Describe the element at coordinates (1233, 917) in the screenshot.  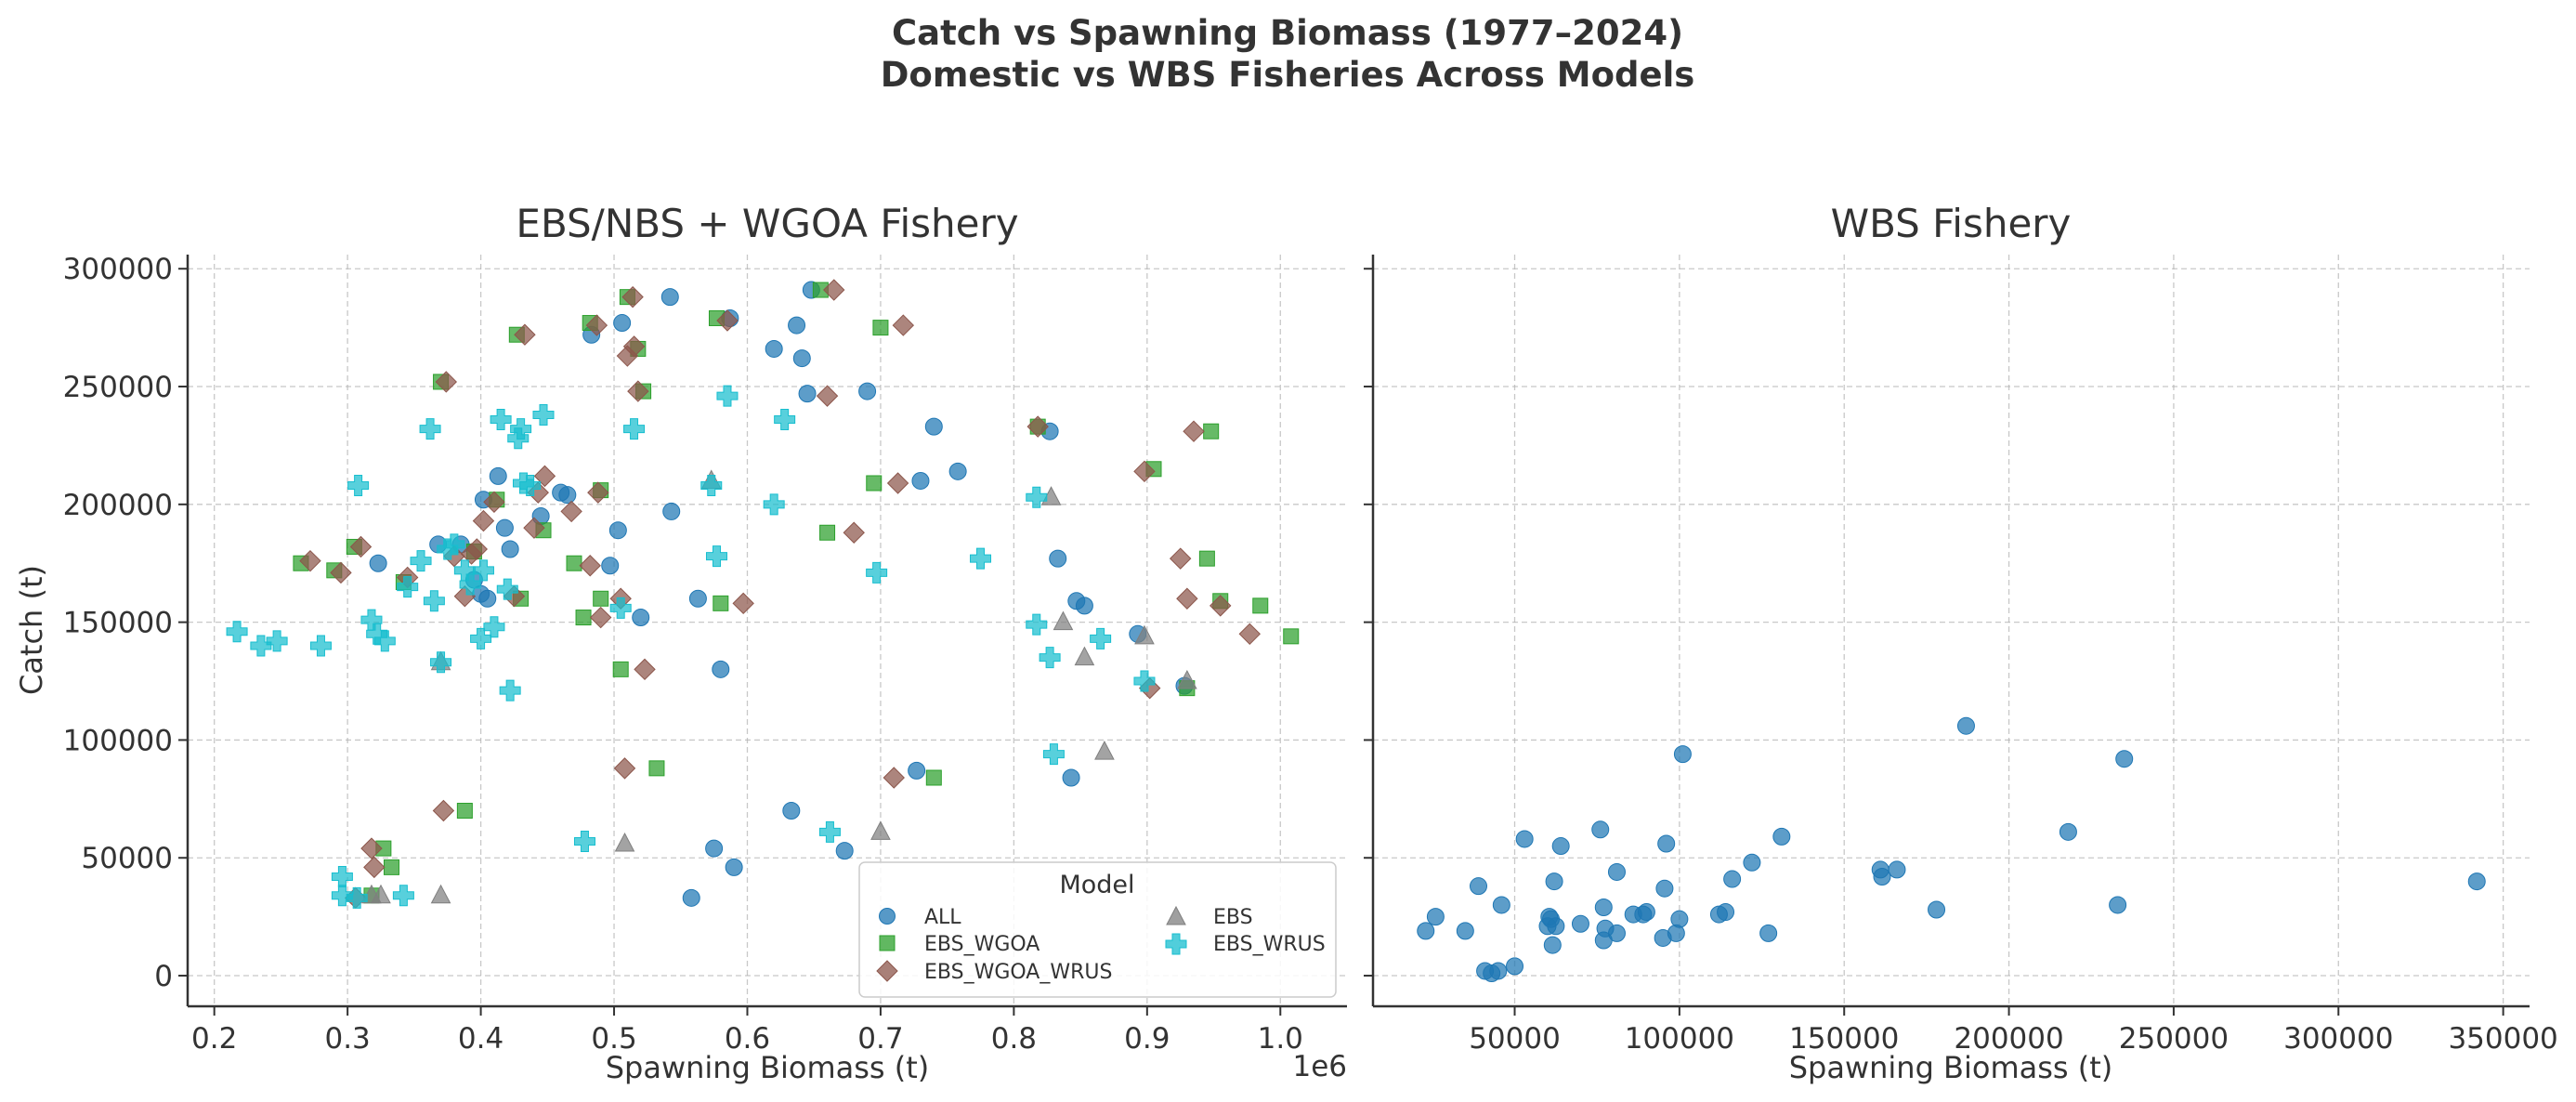
I see `legend-label-ebs: EBS` at that location.